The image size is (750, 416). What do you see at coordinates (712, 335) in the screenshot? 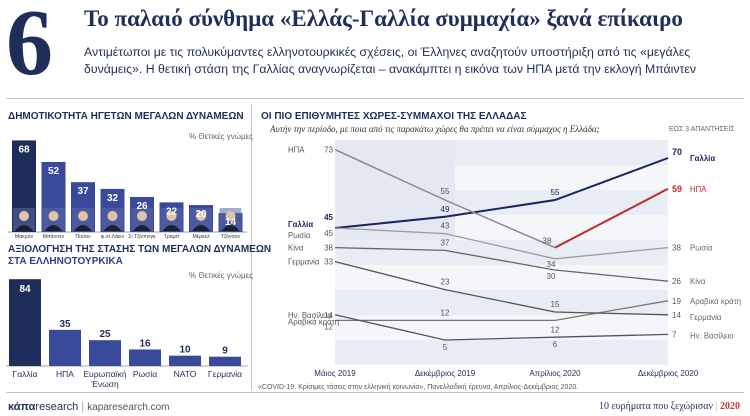
I see `series-name-right: Ην. Βασίλειο` at bounding box center [712, 335].